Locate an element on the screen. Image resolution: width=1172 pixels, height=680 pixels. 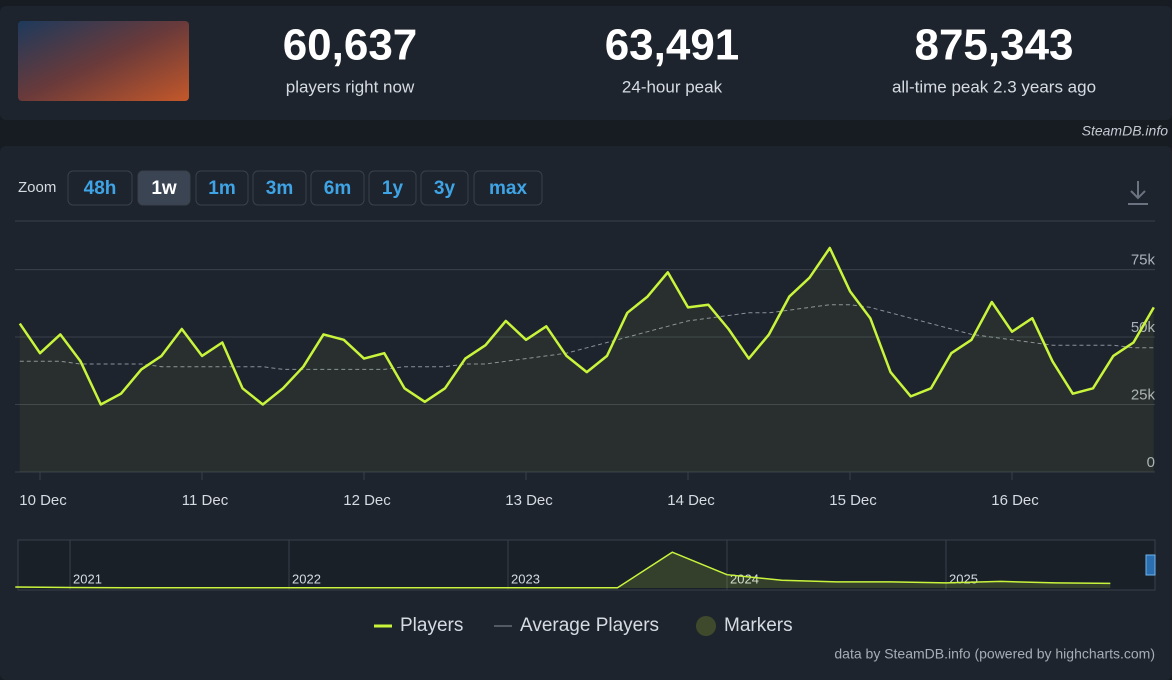
legend-label: Markers is located at coordinates (758, 625).